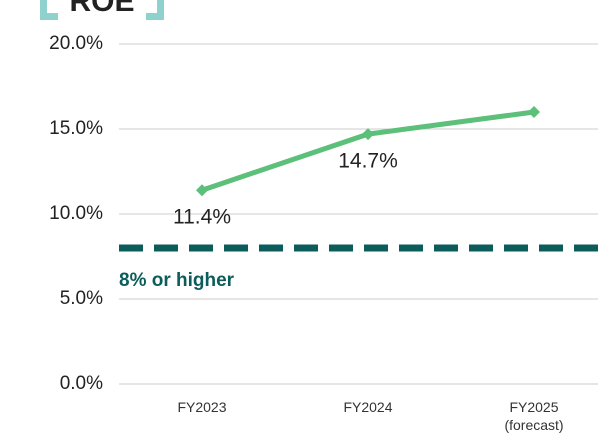 The width and height of the screenshot is (598, 438). I want to click on y-tick-label: 10.0%, so click(76, 213).